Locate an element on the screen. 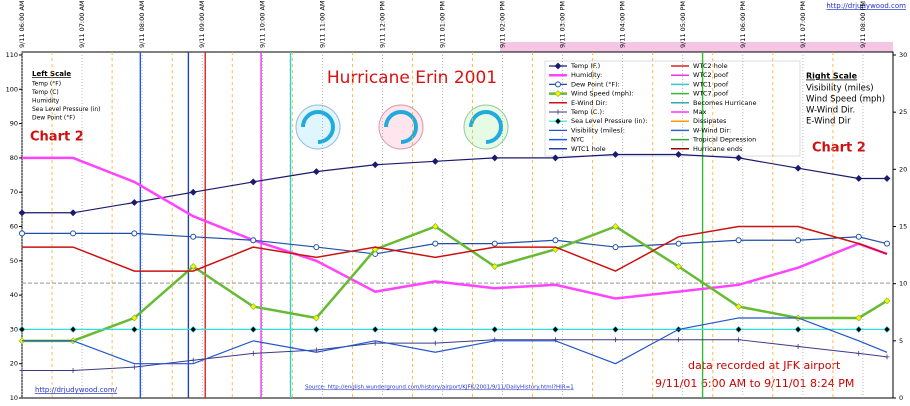 This screenshot has height=406, width=910. y2-tick-label: 30 is located at coordinates (903, 55).